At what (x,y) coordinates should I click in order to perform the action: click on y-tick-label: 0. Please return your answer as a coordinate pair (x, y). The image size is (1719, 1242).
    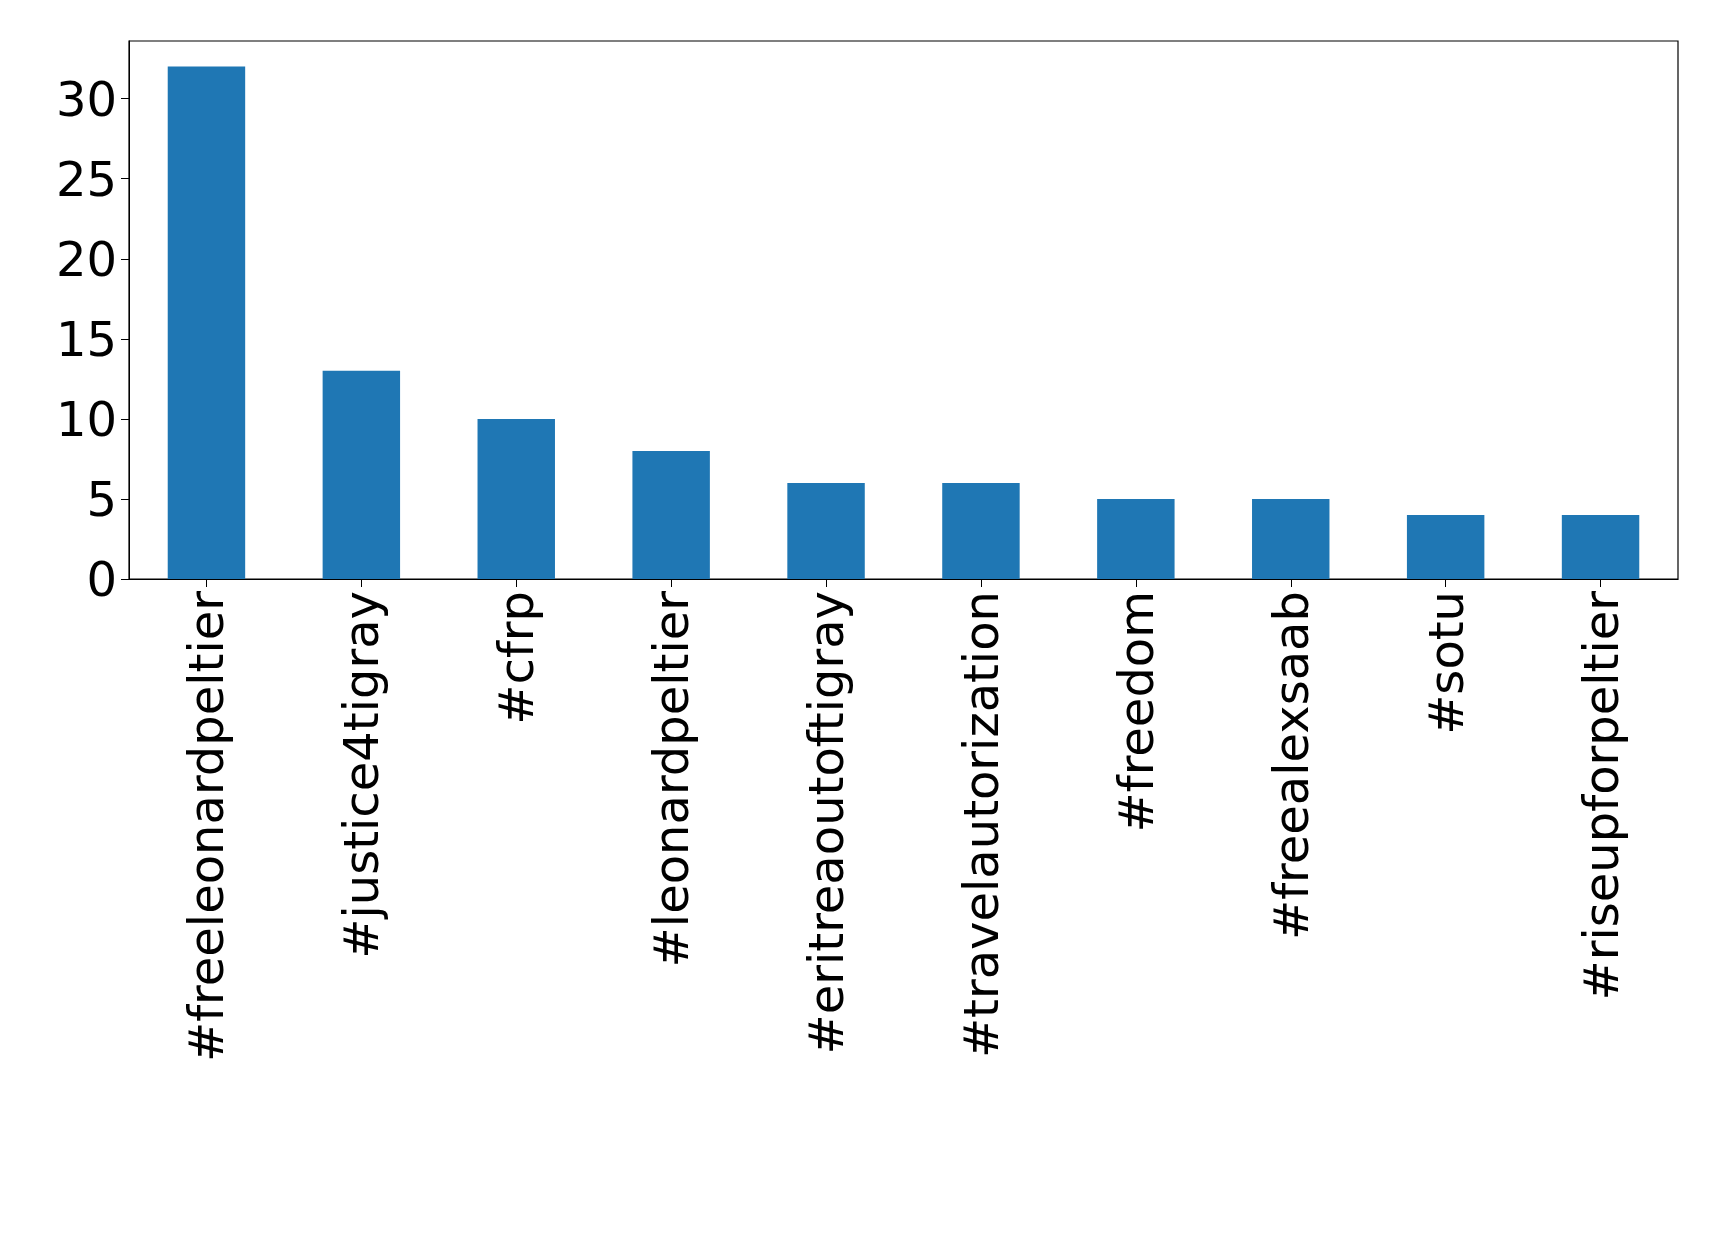
    Looking at the image, I should click on (101, 579).